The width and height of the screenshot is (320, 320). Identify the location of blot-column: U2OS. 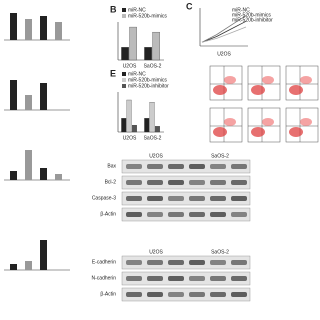
(156, 252).